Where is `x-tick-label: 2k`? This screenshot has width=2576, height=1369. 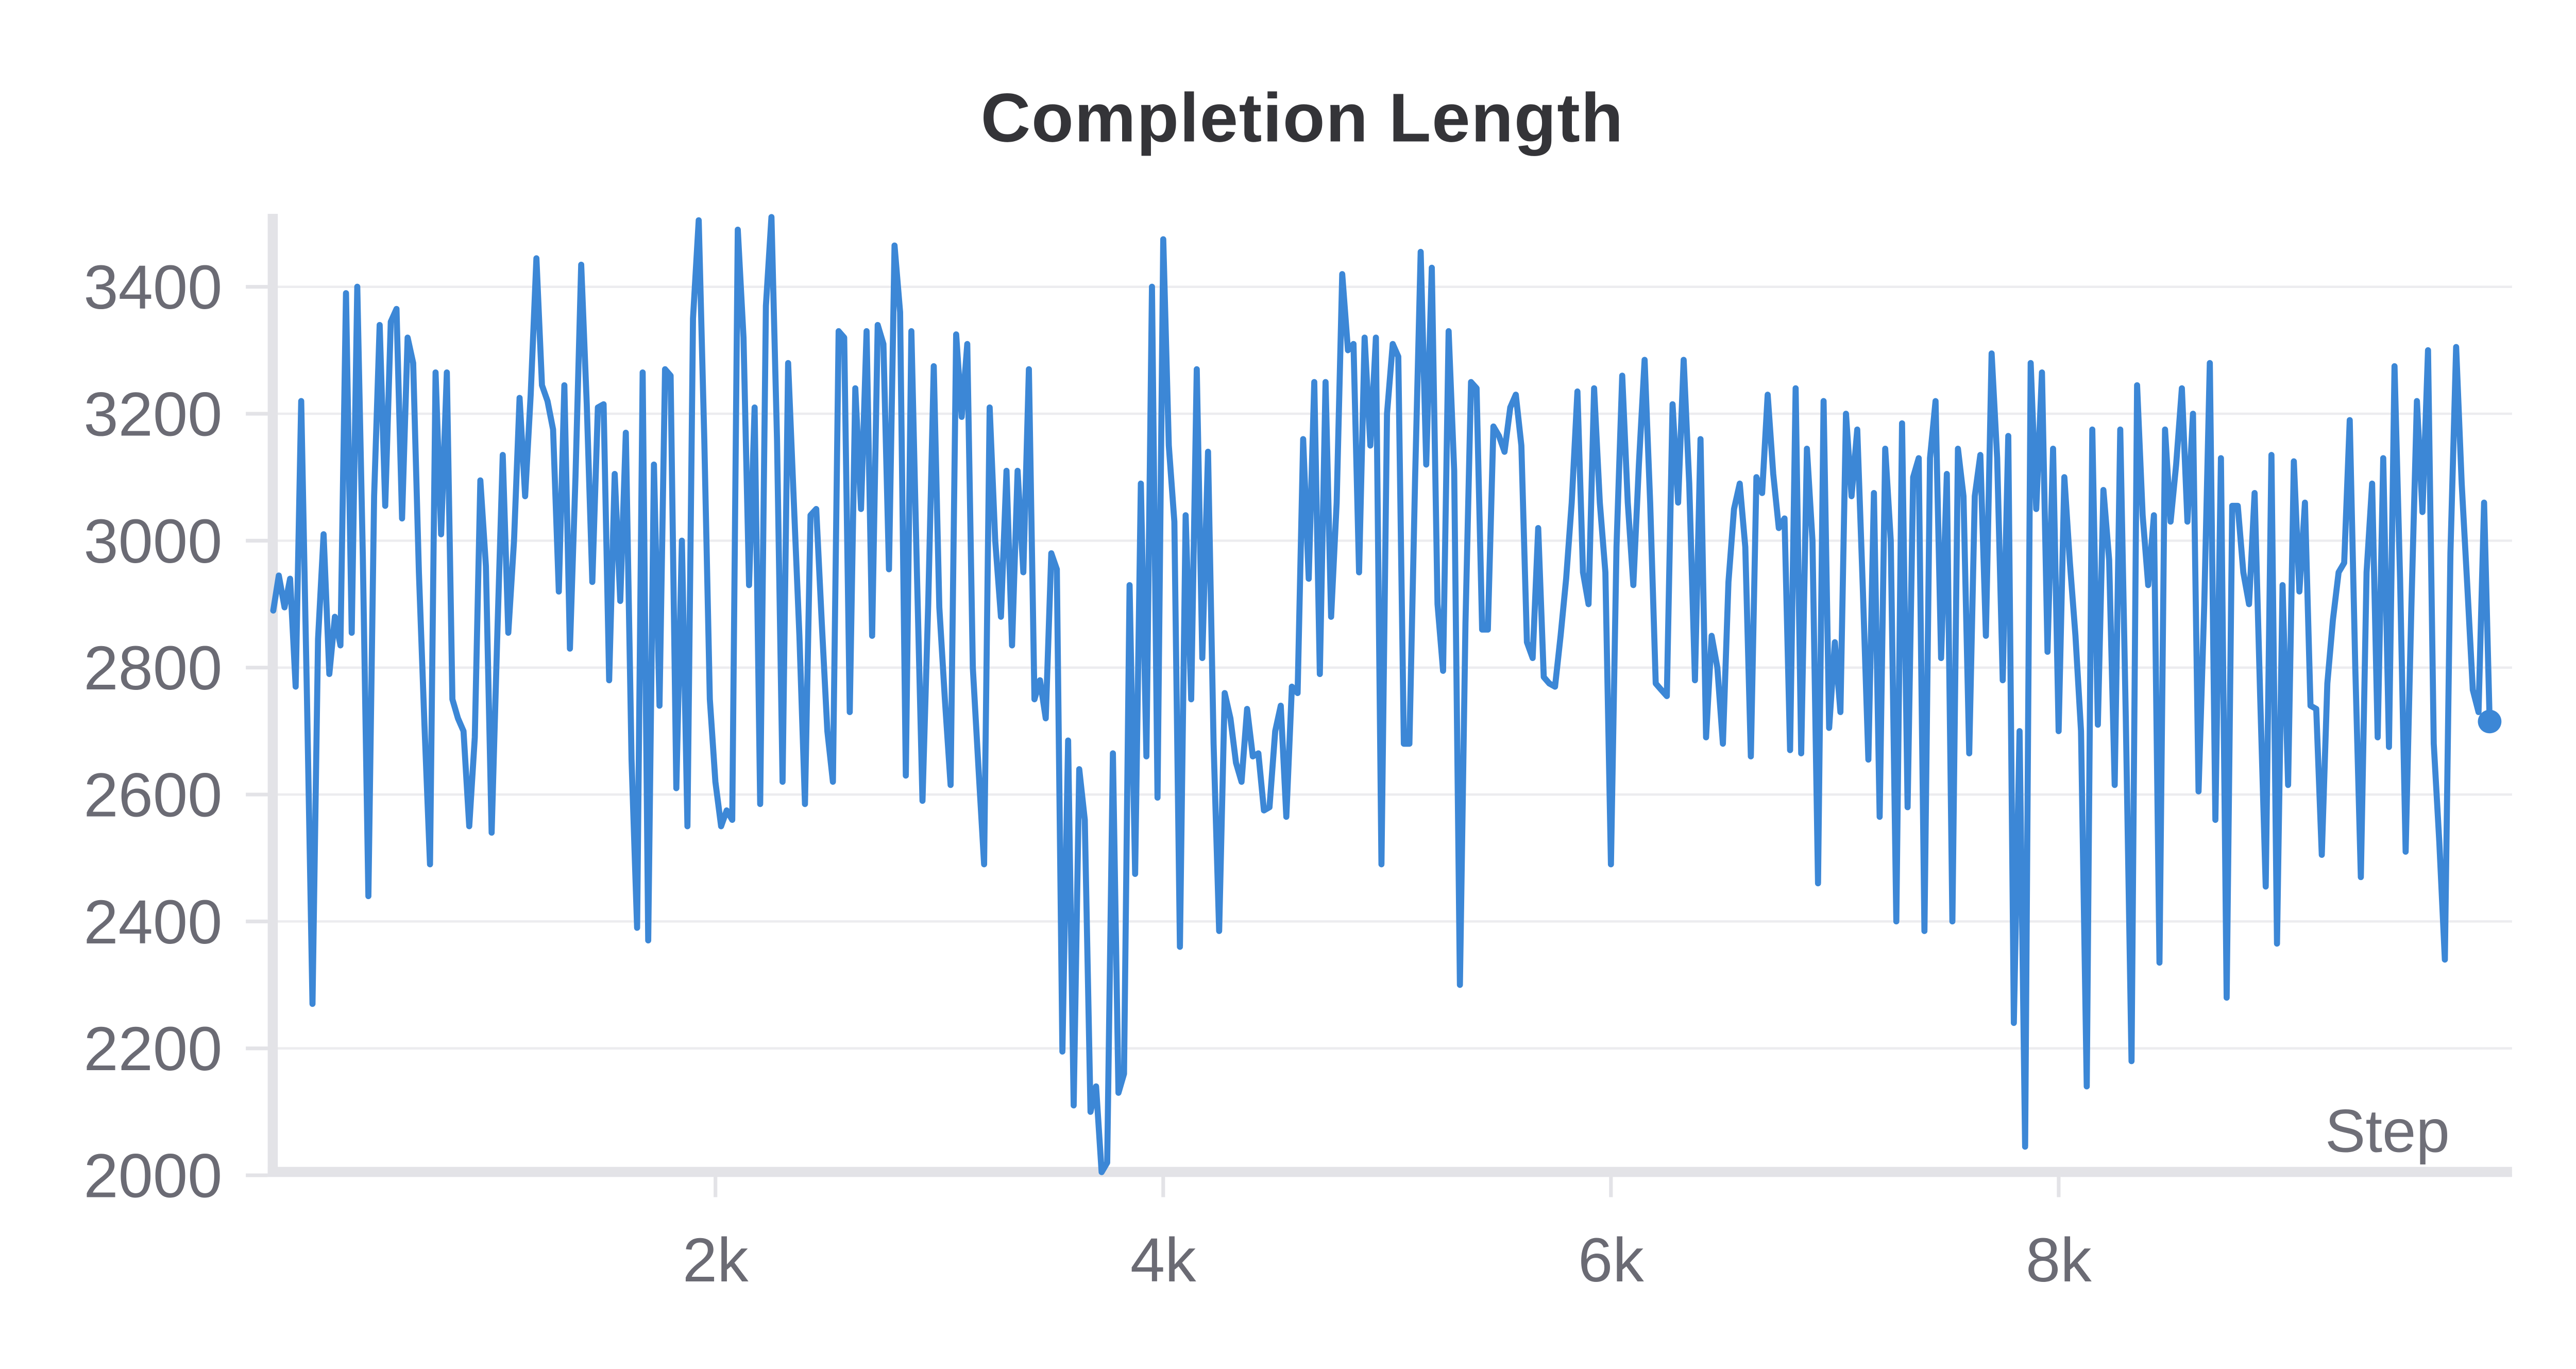 x-tick-label: 2k is located at coordinates (716, 1260).